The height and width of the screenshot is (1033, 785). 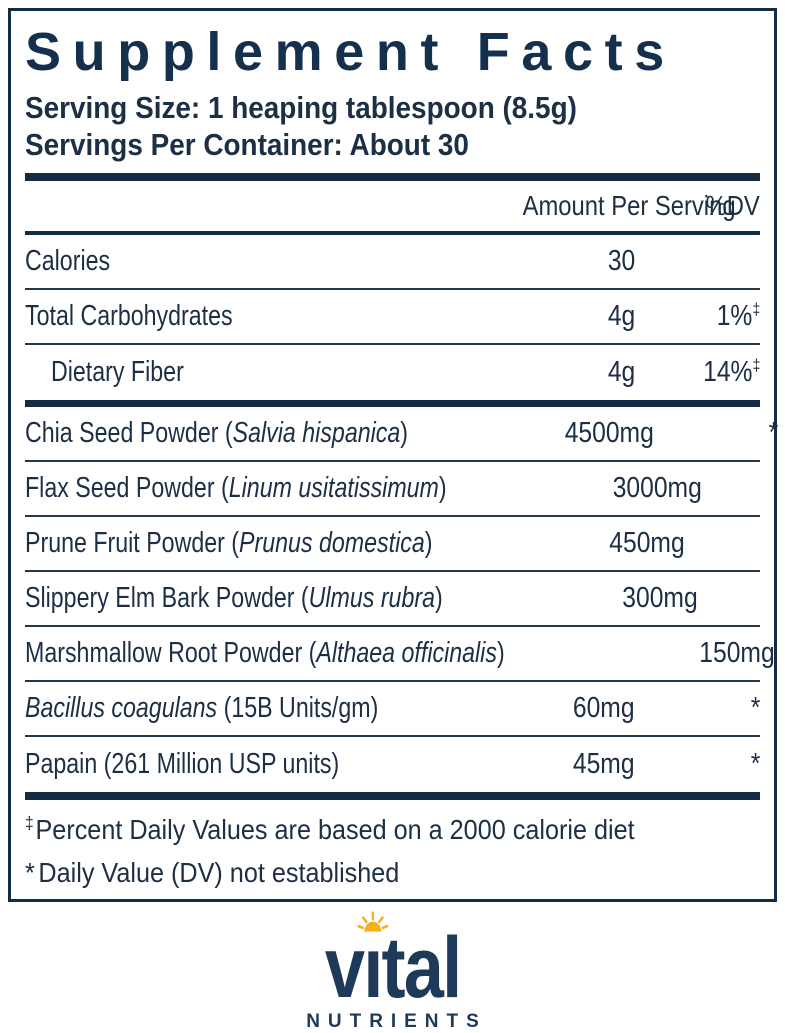 I want to click on servings-per-container-text: Servings Per Container: About 30, so click(x=247, y=145).